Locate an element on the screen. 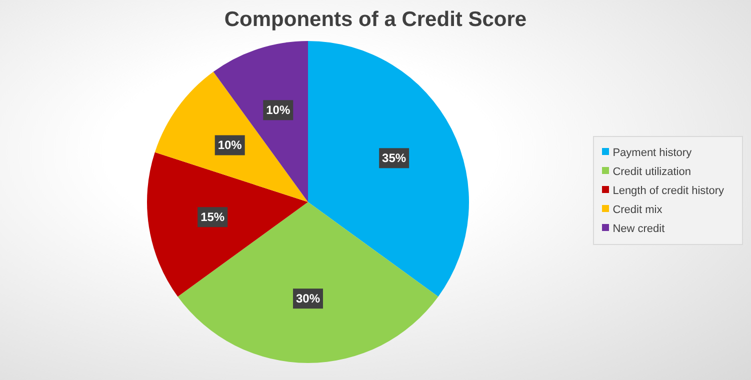  legend-label: New credit is located at coordinates (638, 228).